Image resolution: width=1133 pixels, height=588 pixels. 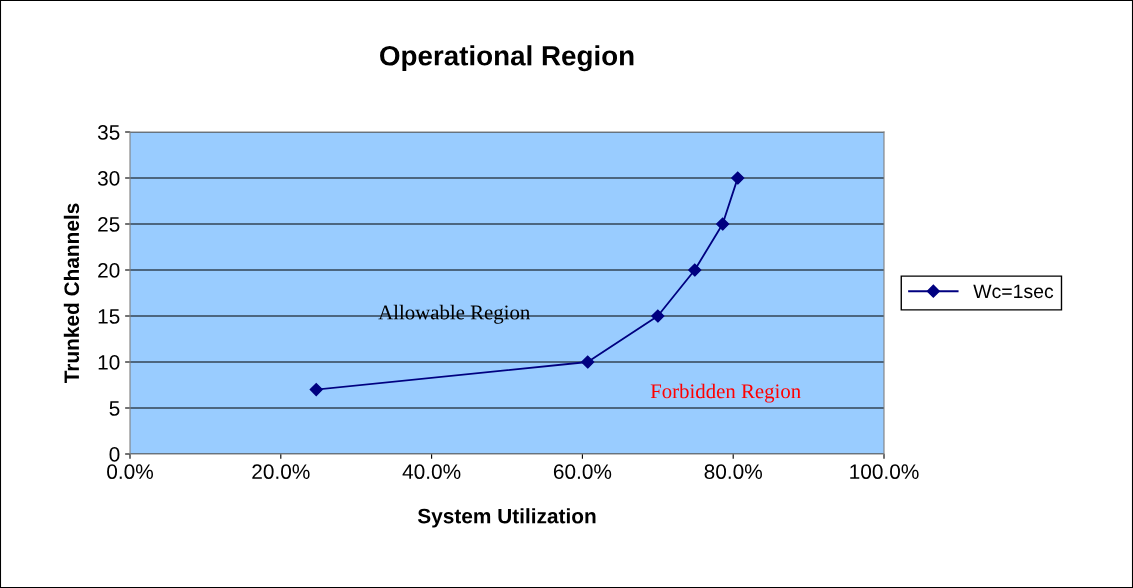 I want to click on chart-title: Operational Region, so click(x=507, y=58).